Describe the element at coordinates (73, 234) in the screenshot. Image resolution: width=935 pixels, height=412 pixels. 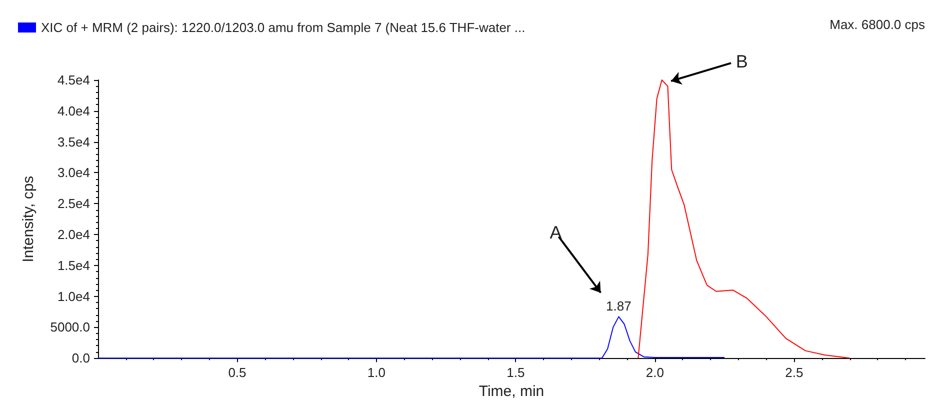
I see `y-tick-label: 2.0e4` at that location.